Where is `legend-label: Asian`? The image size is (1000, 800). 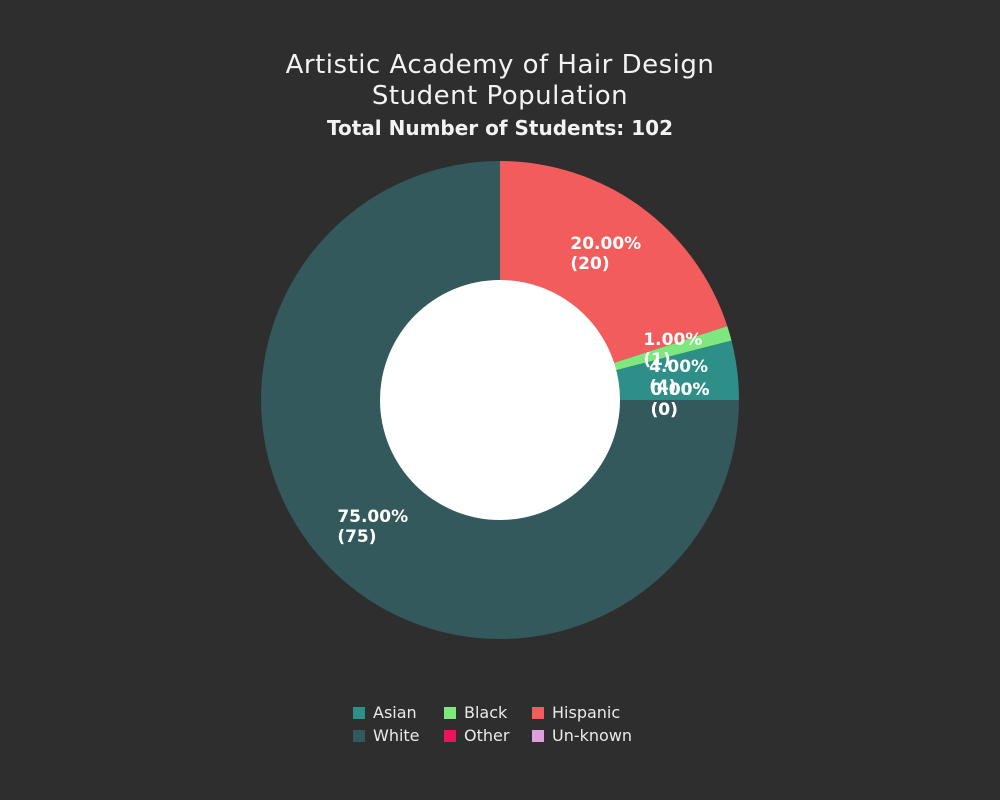 legend-label: Asian is located at coordinates (395, 712).